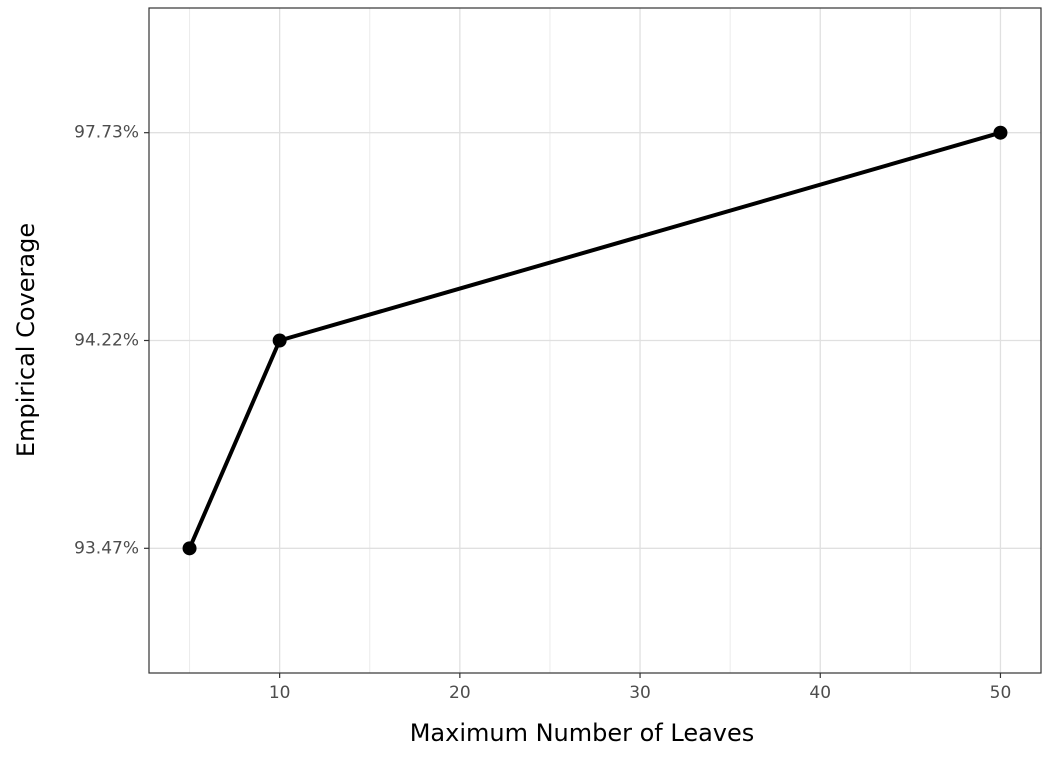 The height and width of the screenshot is (762, 1054). Describe the element at coordinates (106, 341) in the screenshot. I see `y-tick-label: 94.22%` at that location.